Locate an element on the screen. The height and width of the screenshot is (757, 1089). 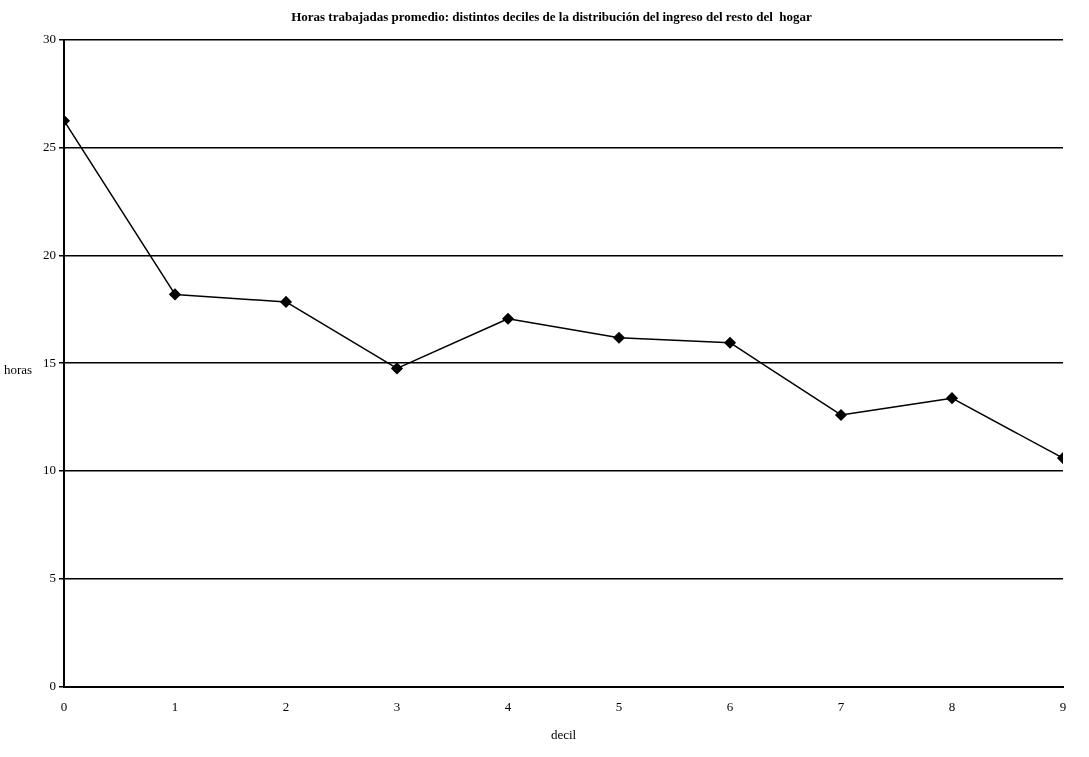
y-tick-label: 25 is located at coordinates (49, 146).